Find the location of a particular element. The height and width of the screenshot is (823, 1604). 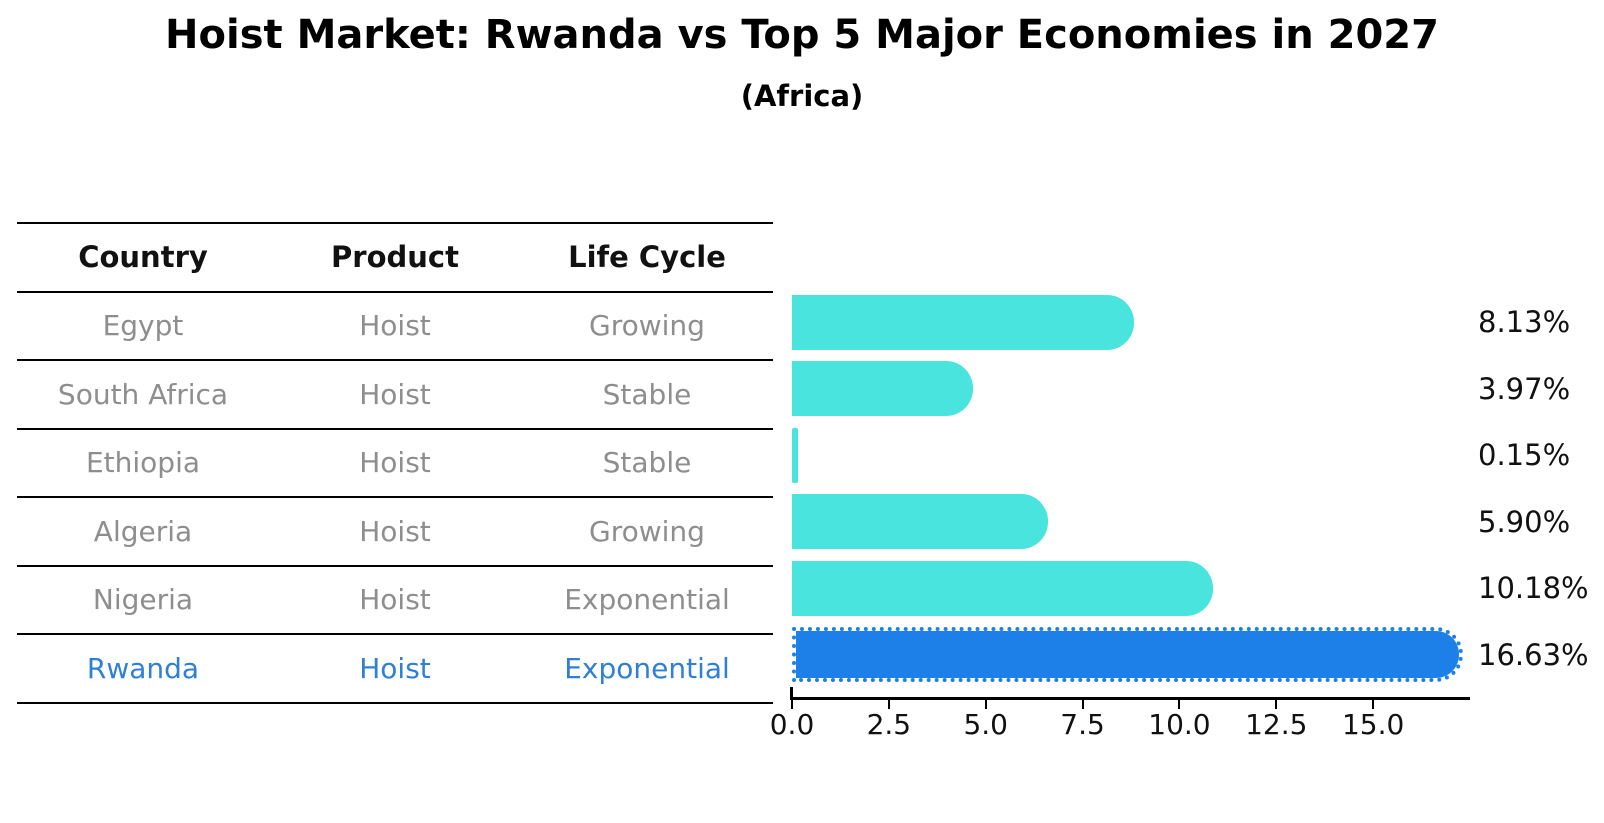

table-cell-country: Ethiopia is located at coordinates (143, 463).